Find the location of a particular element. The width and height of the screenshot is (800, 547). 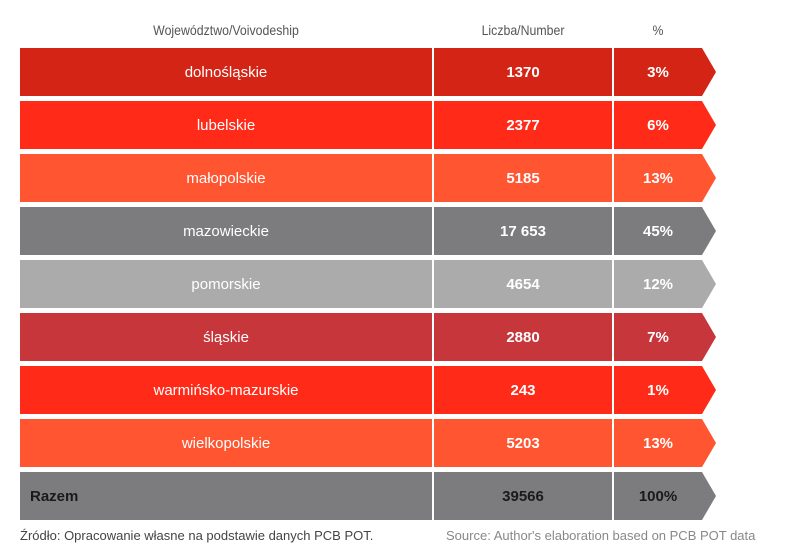

table-row: dolnośląskie 1370 3% is located at coordinates (370, 72).